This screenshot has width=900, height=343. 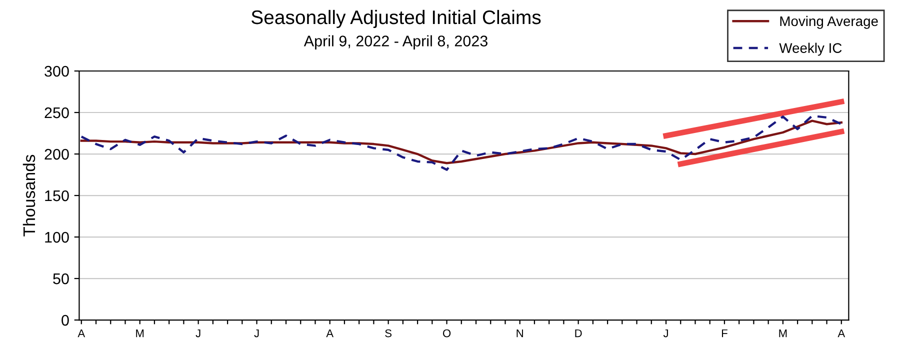 I want to click on x-tick-label: F, so click(x=725, y=333).